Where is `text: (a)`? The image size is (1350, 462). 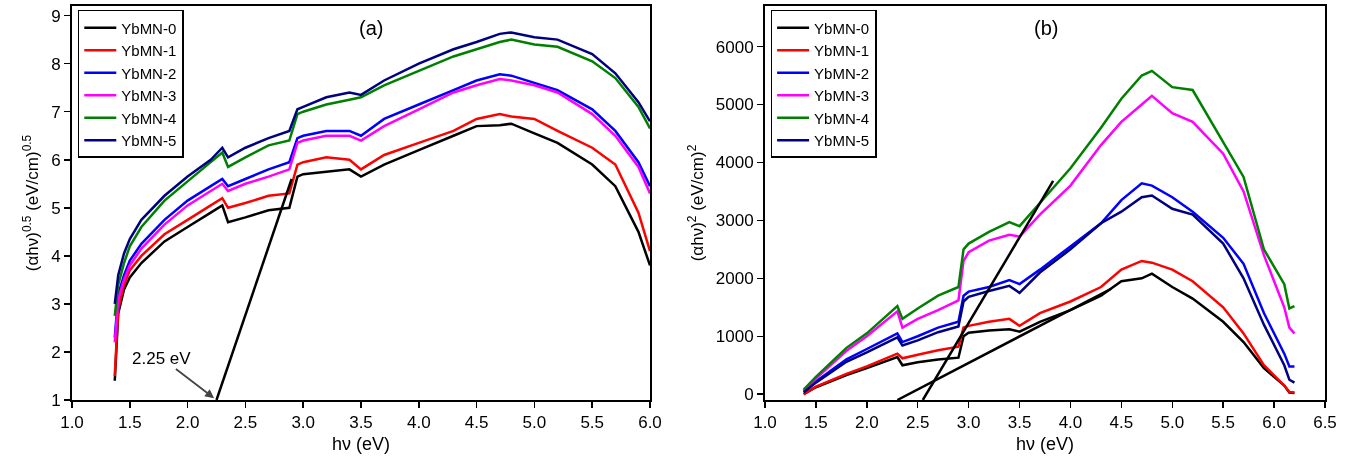
text: (a) is located at coordinates (371, 27).